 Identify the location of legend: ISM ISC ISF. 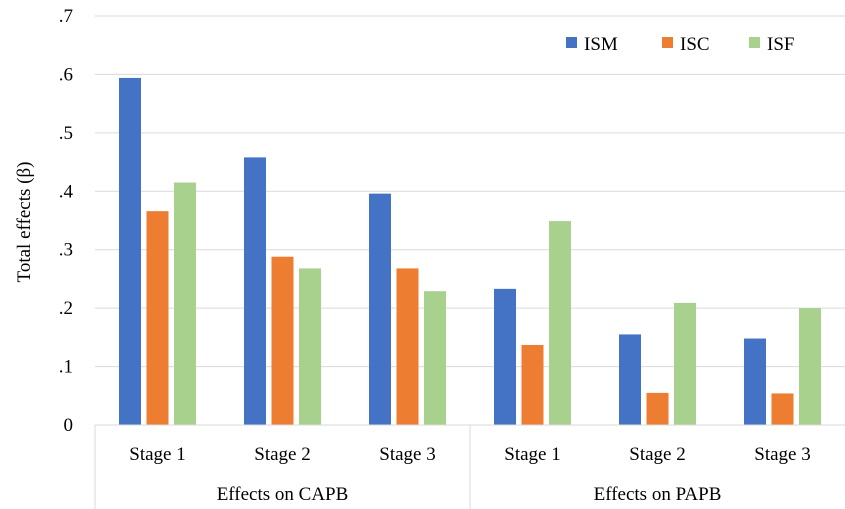
(680, 44).